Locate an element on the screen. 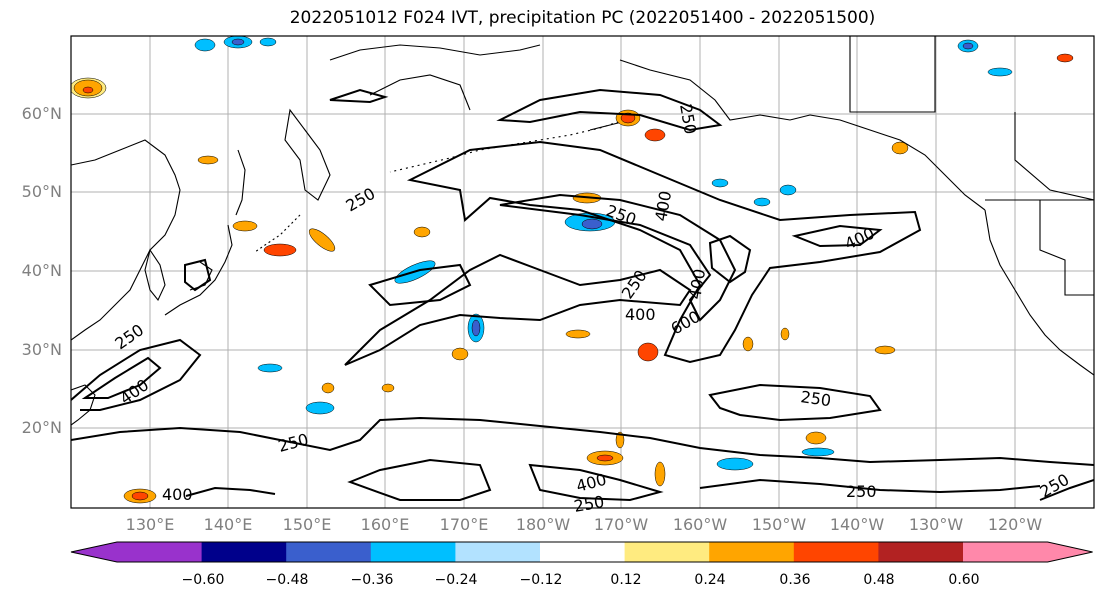 The image size is (1105, 601). colorbar-tick-label: 0.36 is located at coordinates (795, 580).